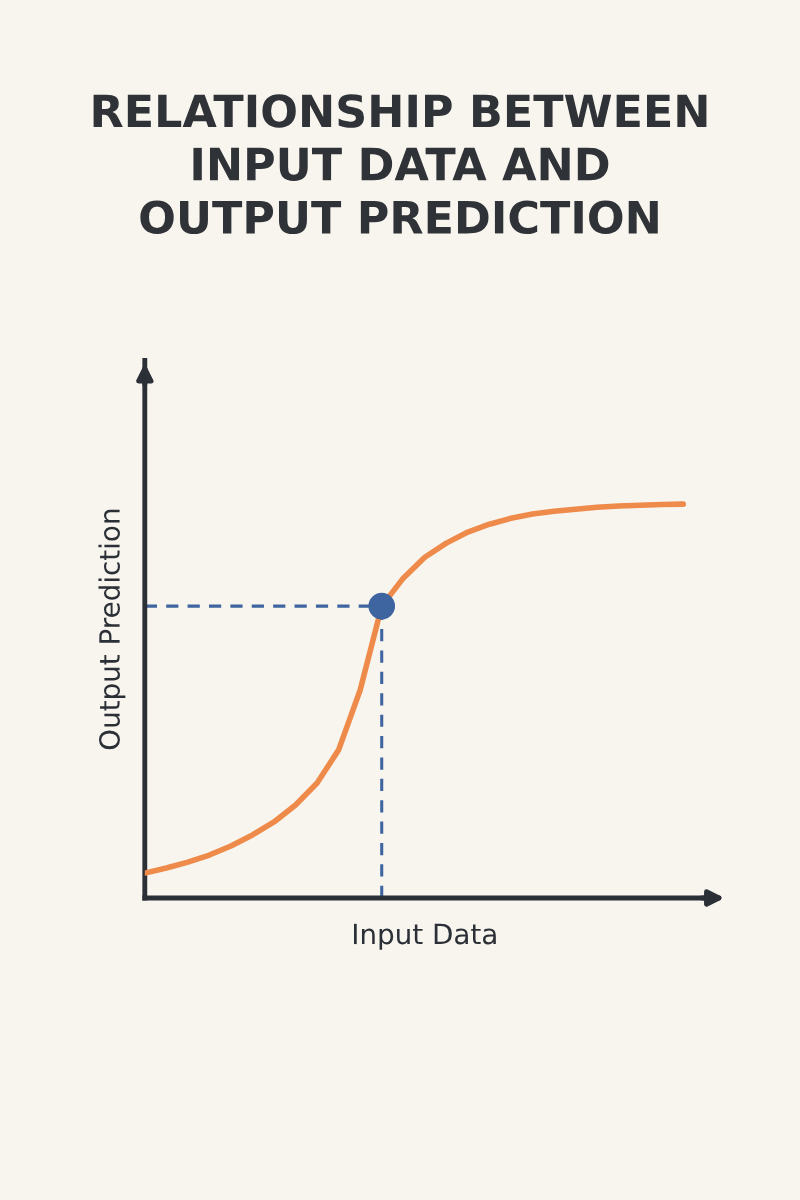 This screenshot has height=1200, width=800. I want to click on x-axis-title: Input Data, so click(424, 936).